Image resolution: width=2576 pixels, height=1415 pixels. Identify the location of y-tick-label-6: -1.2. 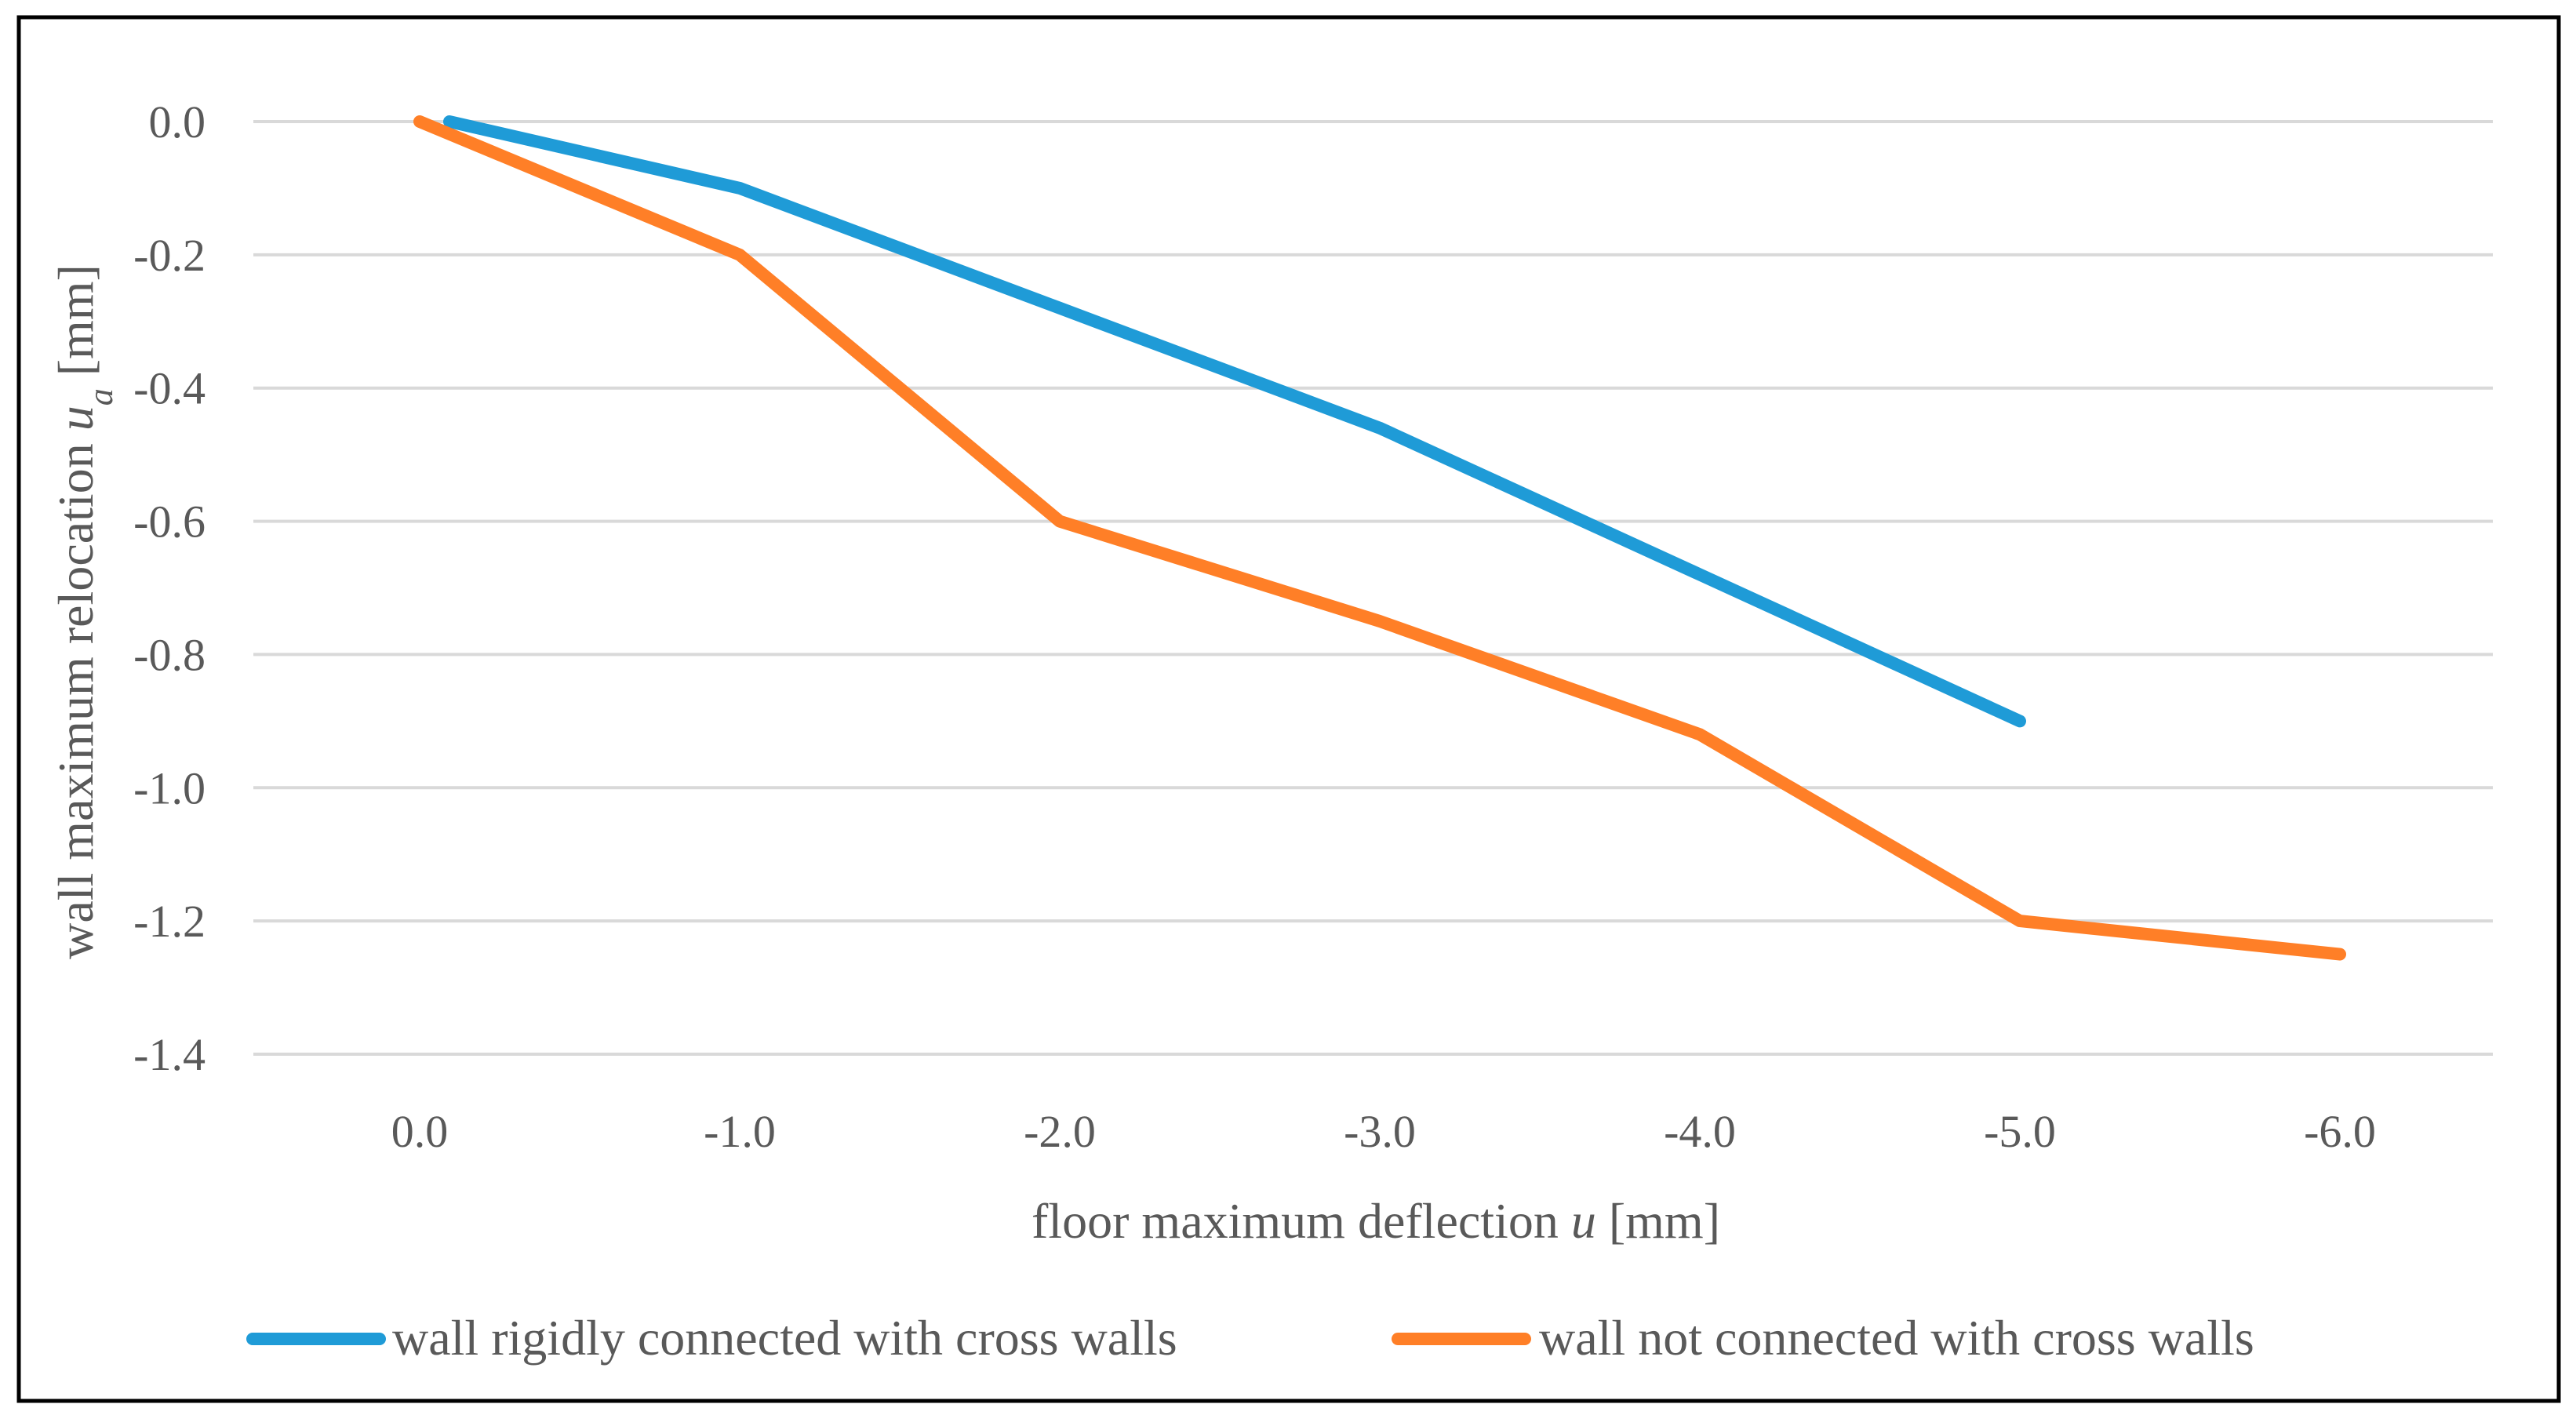
(169, 921).